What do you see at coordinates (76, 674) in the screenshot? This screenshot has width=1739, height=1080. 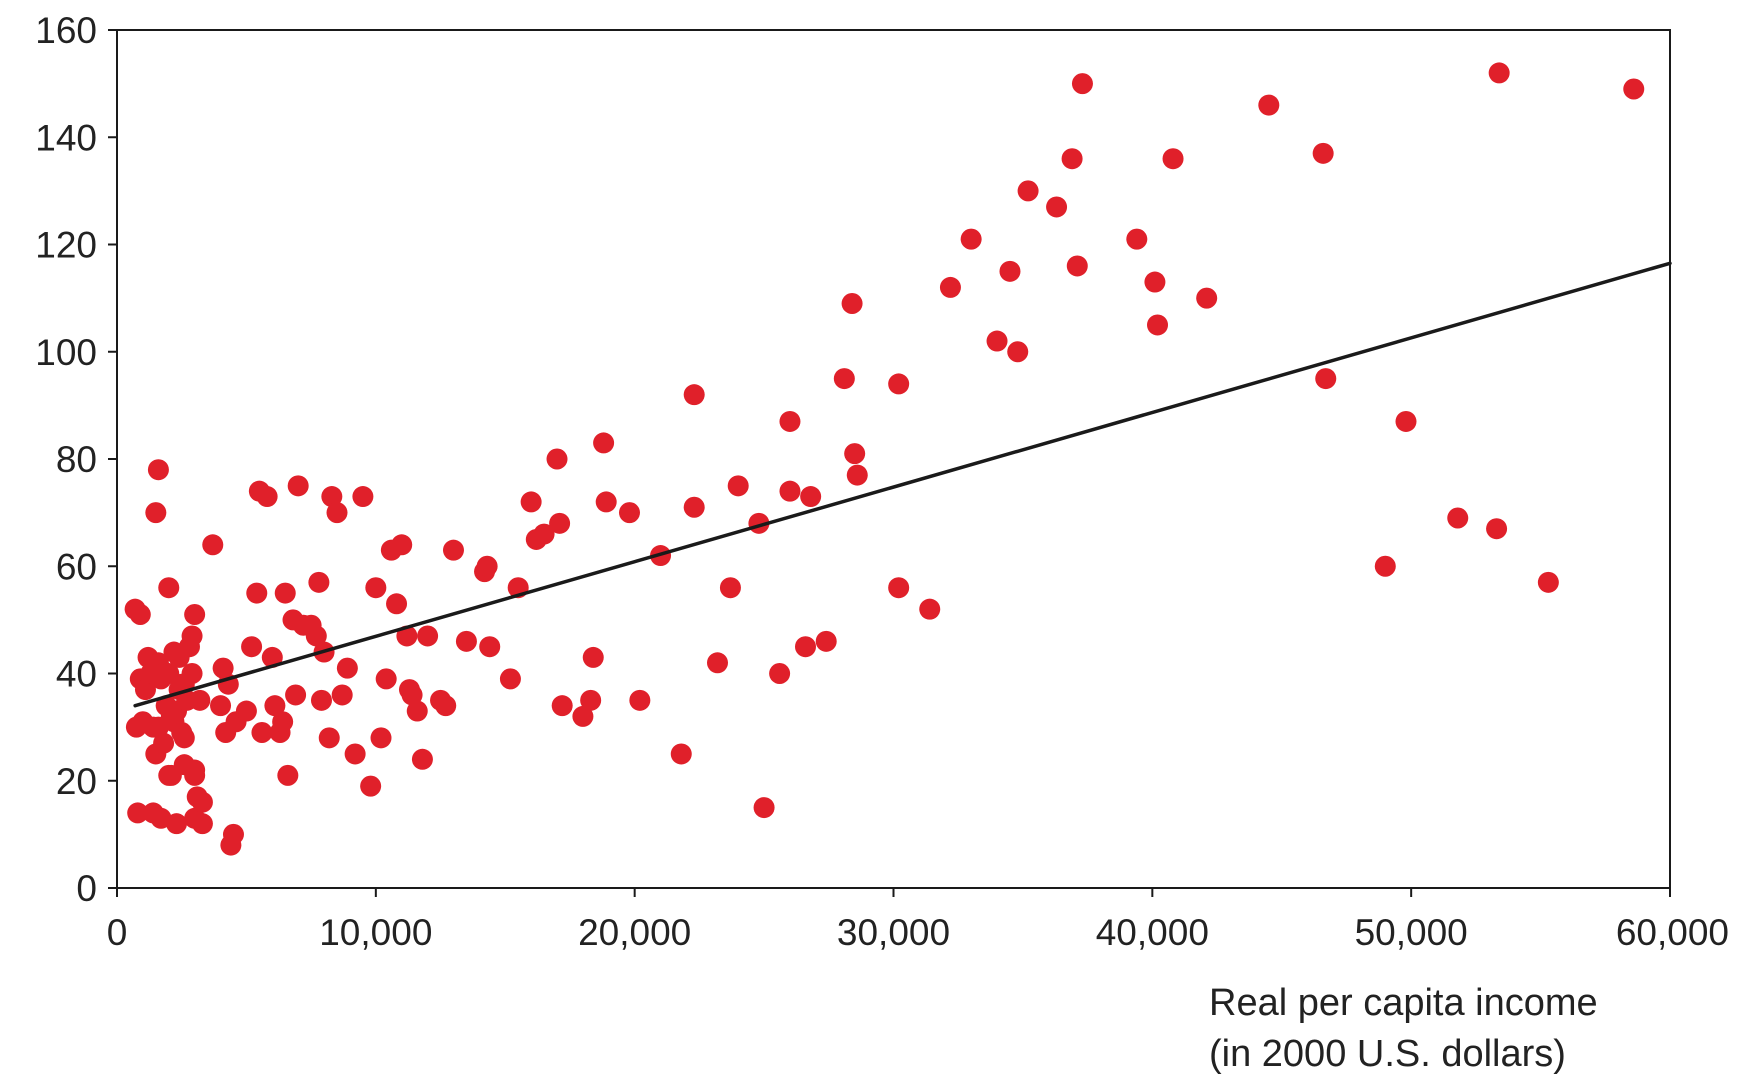 I see `y-tick-label: 40` at bounding box center [76, 674].